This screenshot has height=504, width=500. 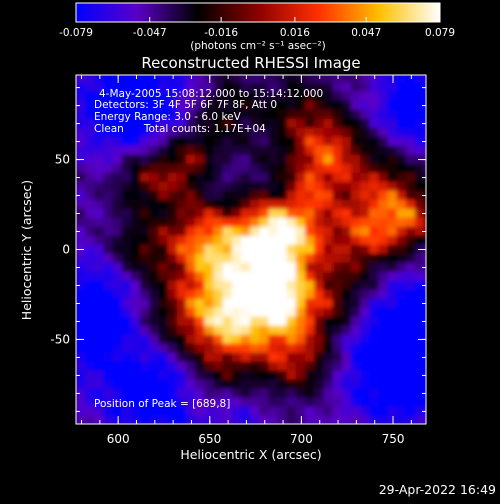 What do you see at coordinates (211, 94) in the screenshot?
I see `time-range-annotation: 4-May-2005 15:08:12.000 to 15:14:12.000` at bounding box center [211, 94].